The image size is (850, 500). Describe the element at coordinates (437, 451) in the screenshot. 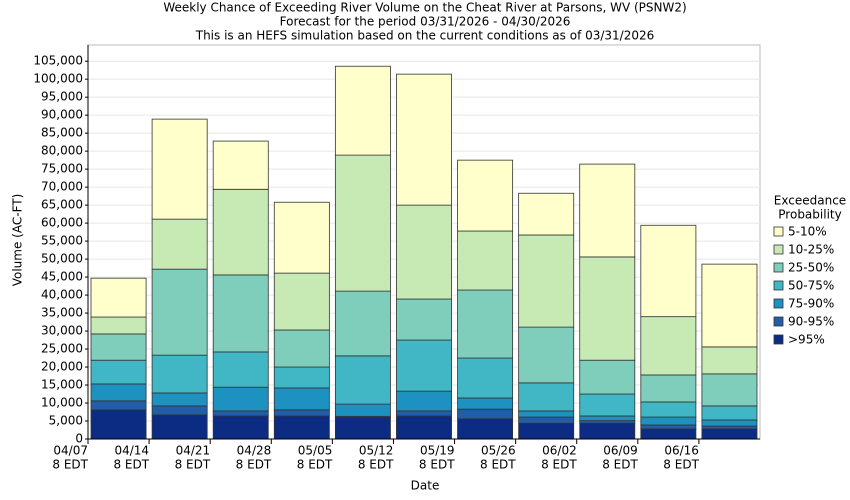

I see `x-tick-label: 05/19` at that location.